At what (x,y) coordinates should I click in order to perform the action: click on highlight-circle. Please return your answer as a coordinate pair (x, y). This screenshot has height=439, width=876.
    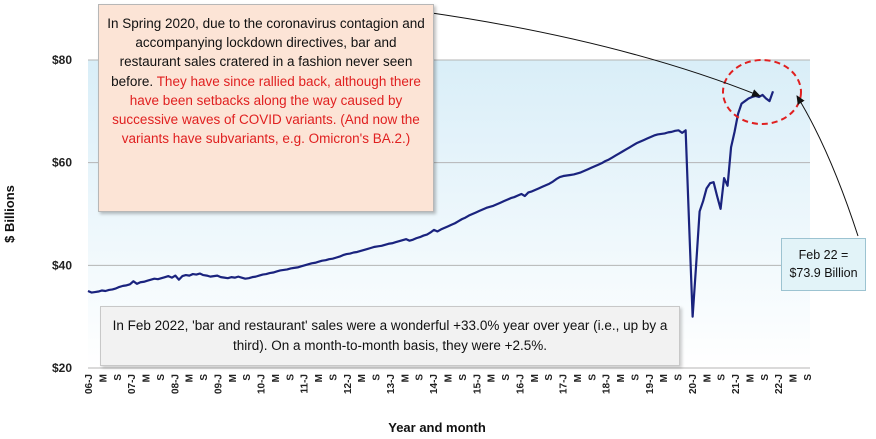
    Looking at the image, I should click on (762, 92).